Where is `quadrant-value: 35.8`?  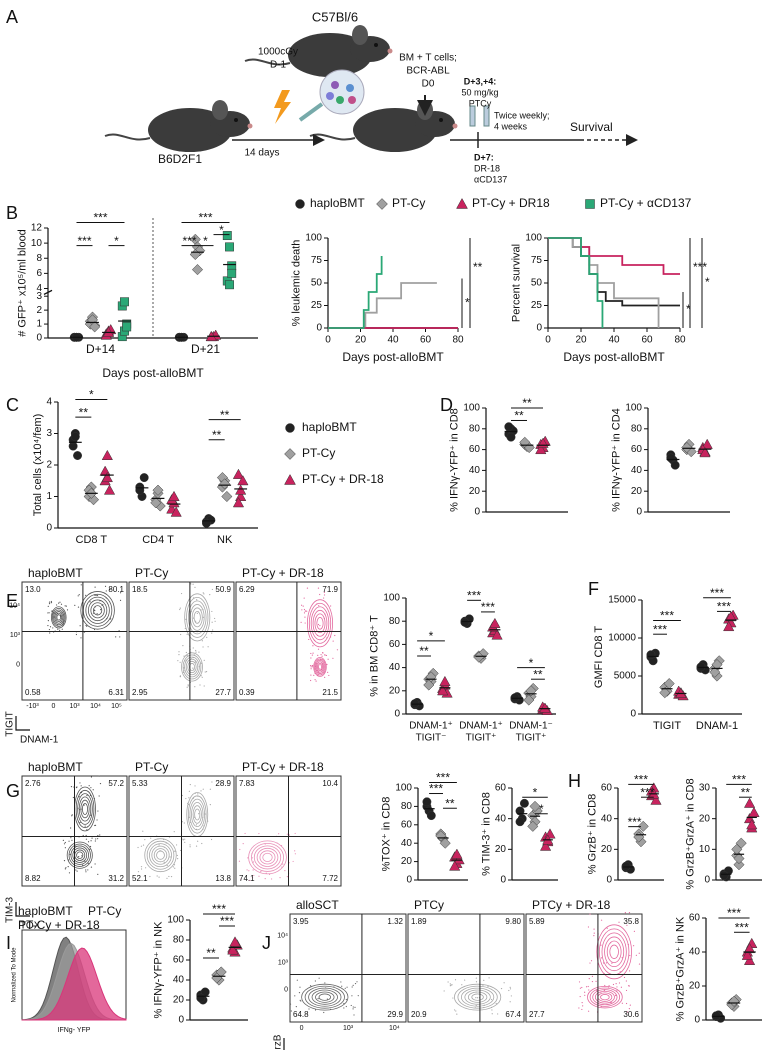 quadrant-value: 35.8 is located at coordinates (631, 921).